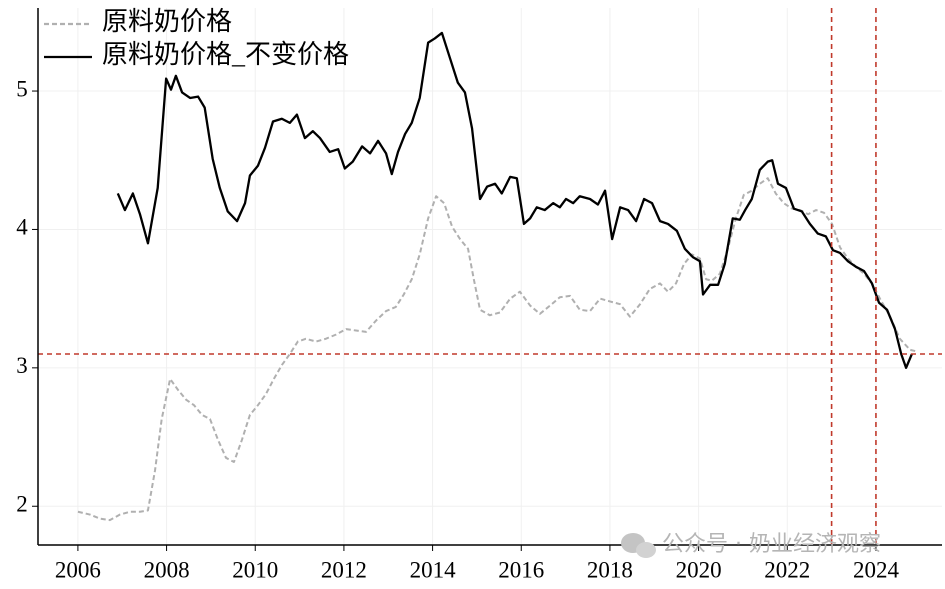 This screenshot has height=589, width=945. I want to click on y-tick-label: 3, so click(22, 365).